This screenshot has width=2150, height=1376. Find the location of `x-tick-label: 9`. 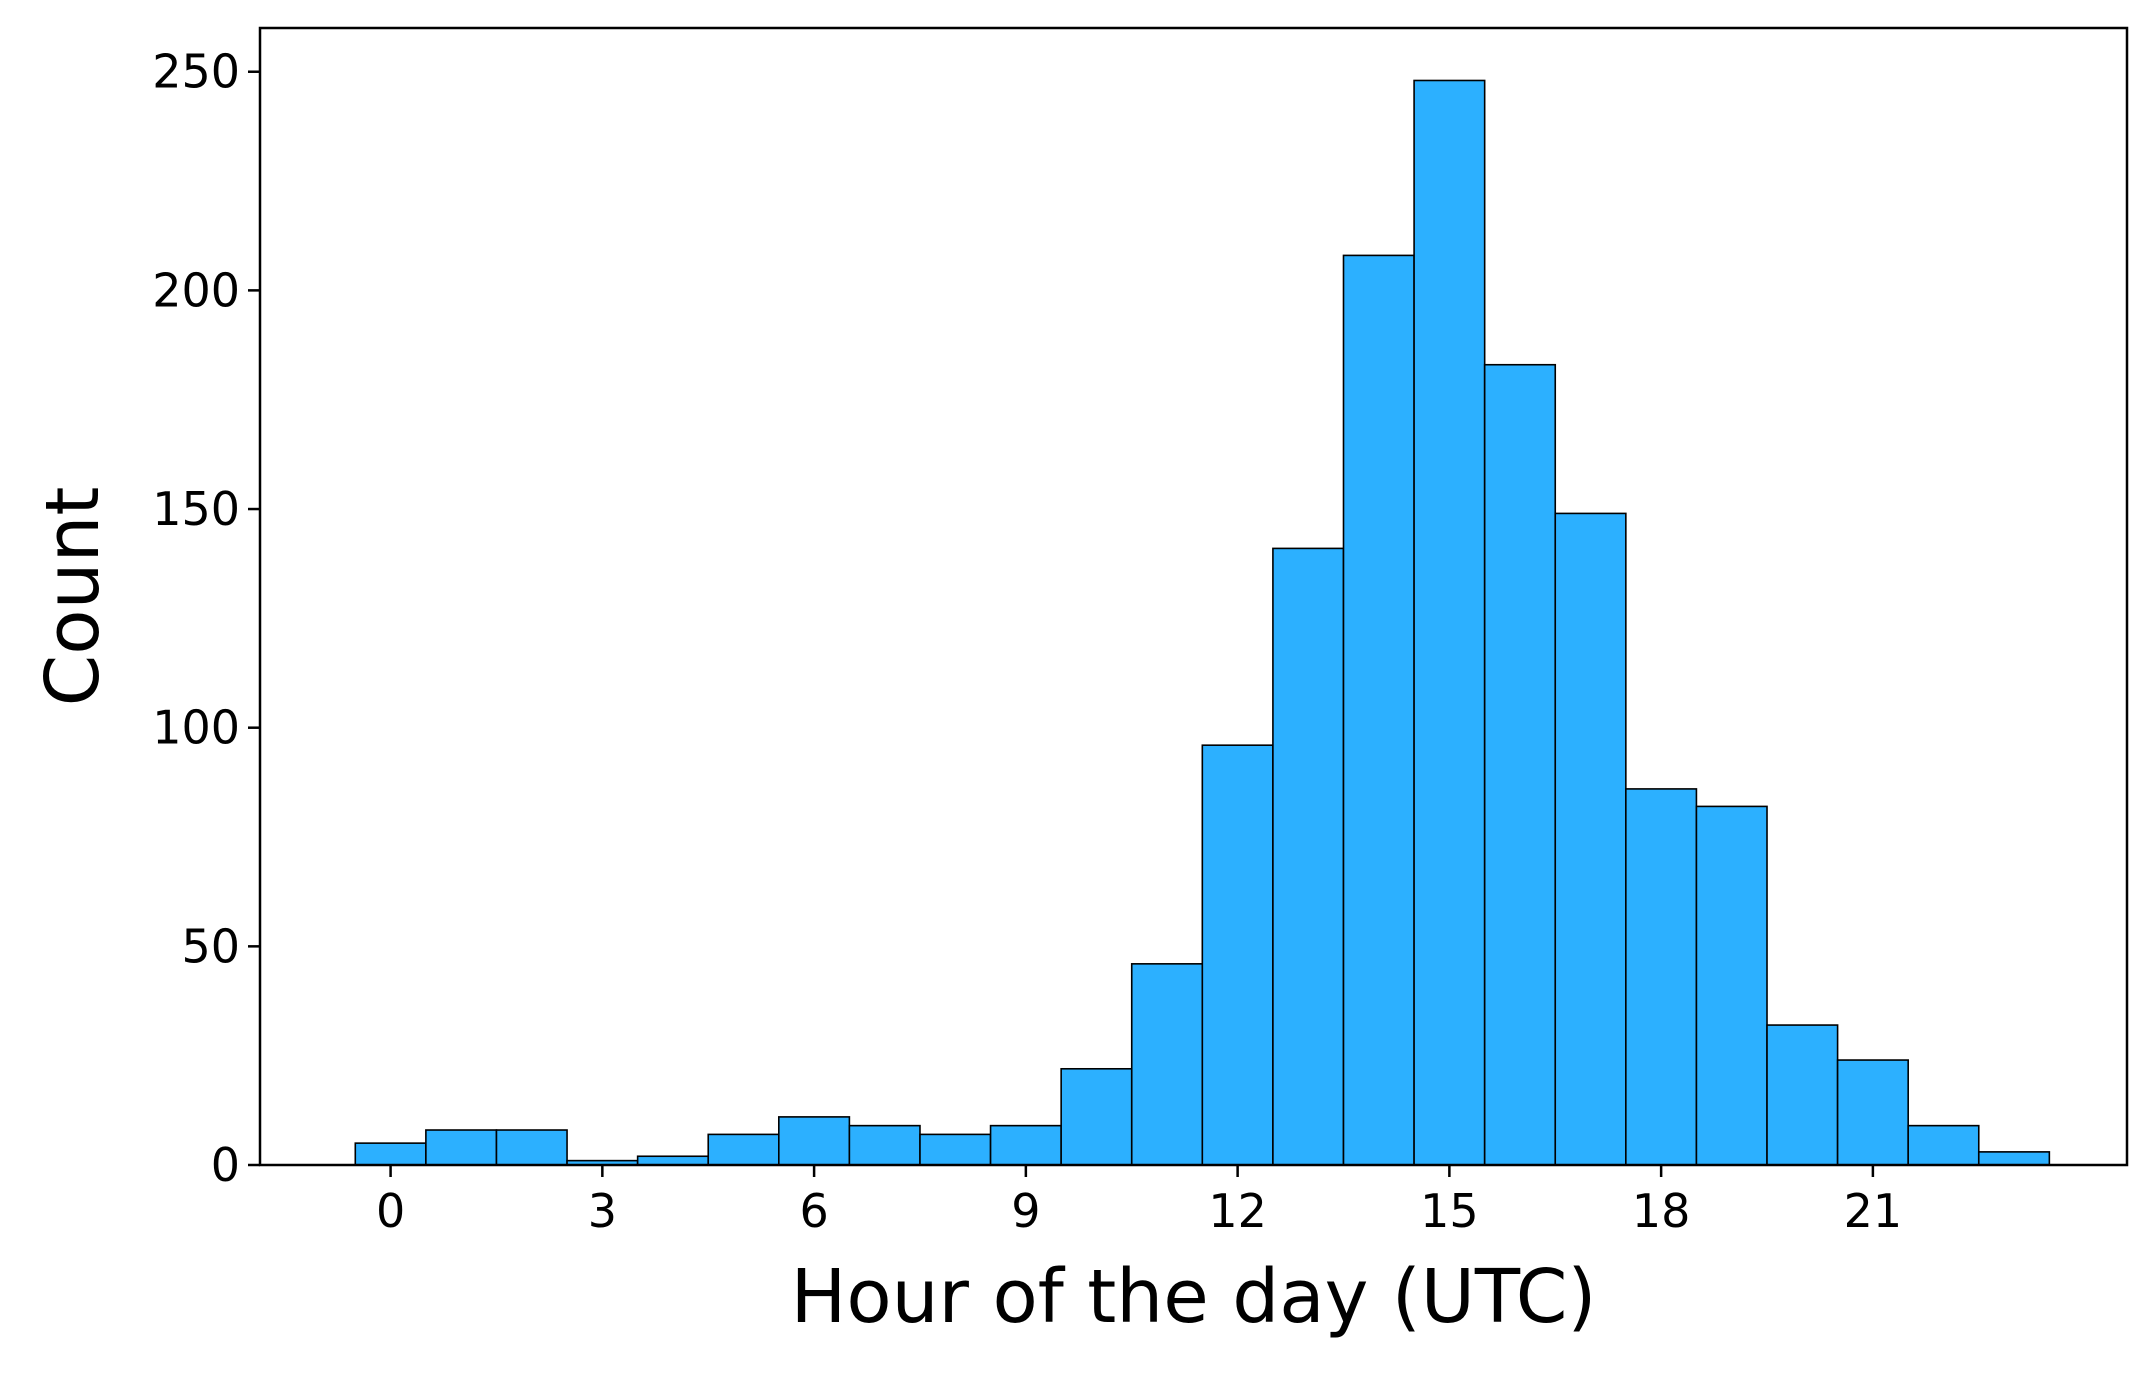

x-tick-label: 9 is located at coordinates (1025, 1211).